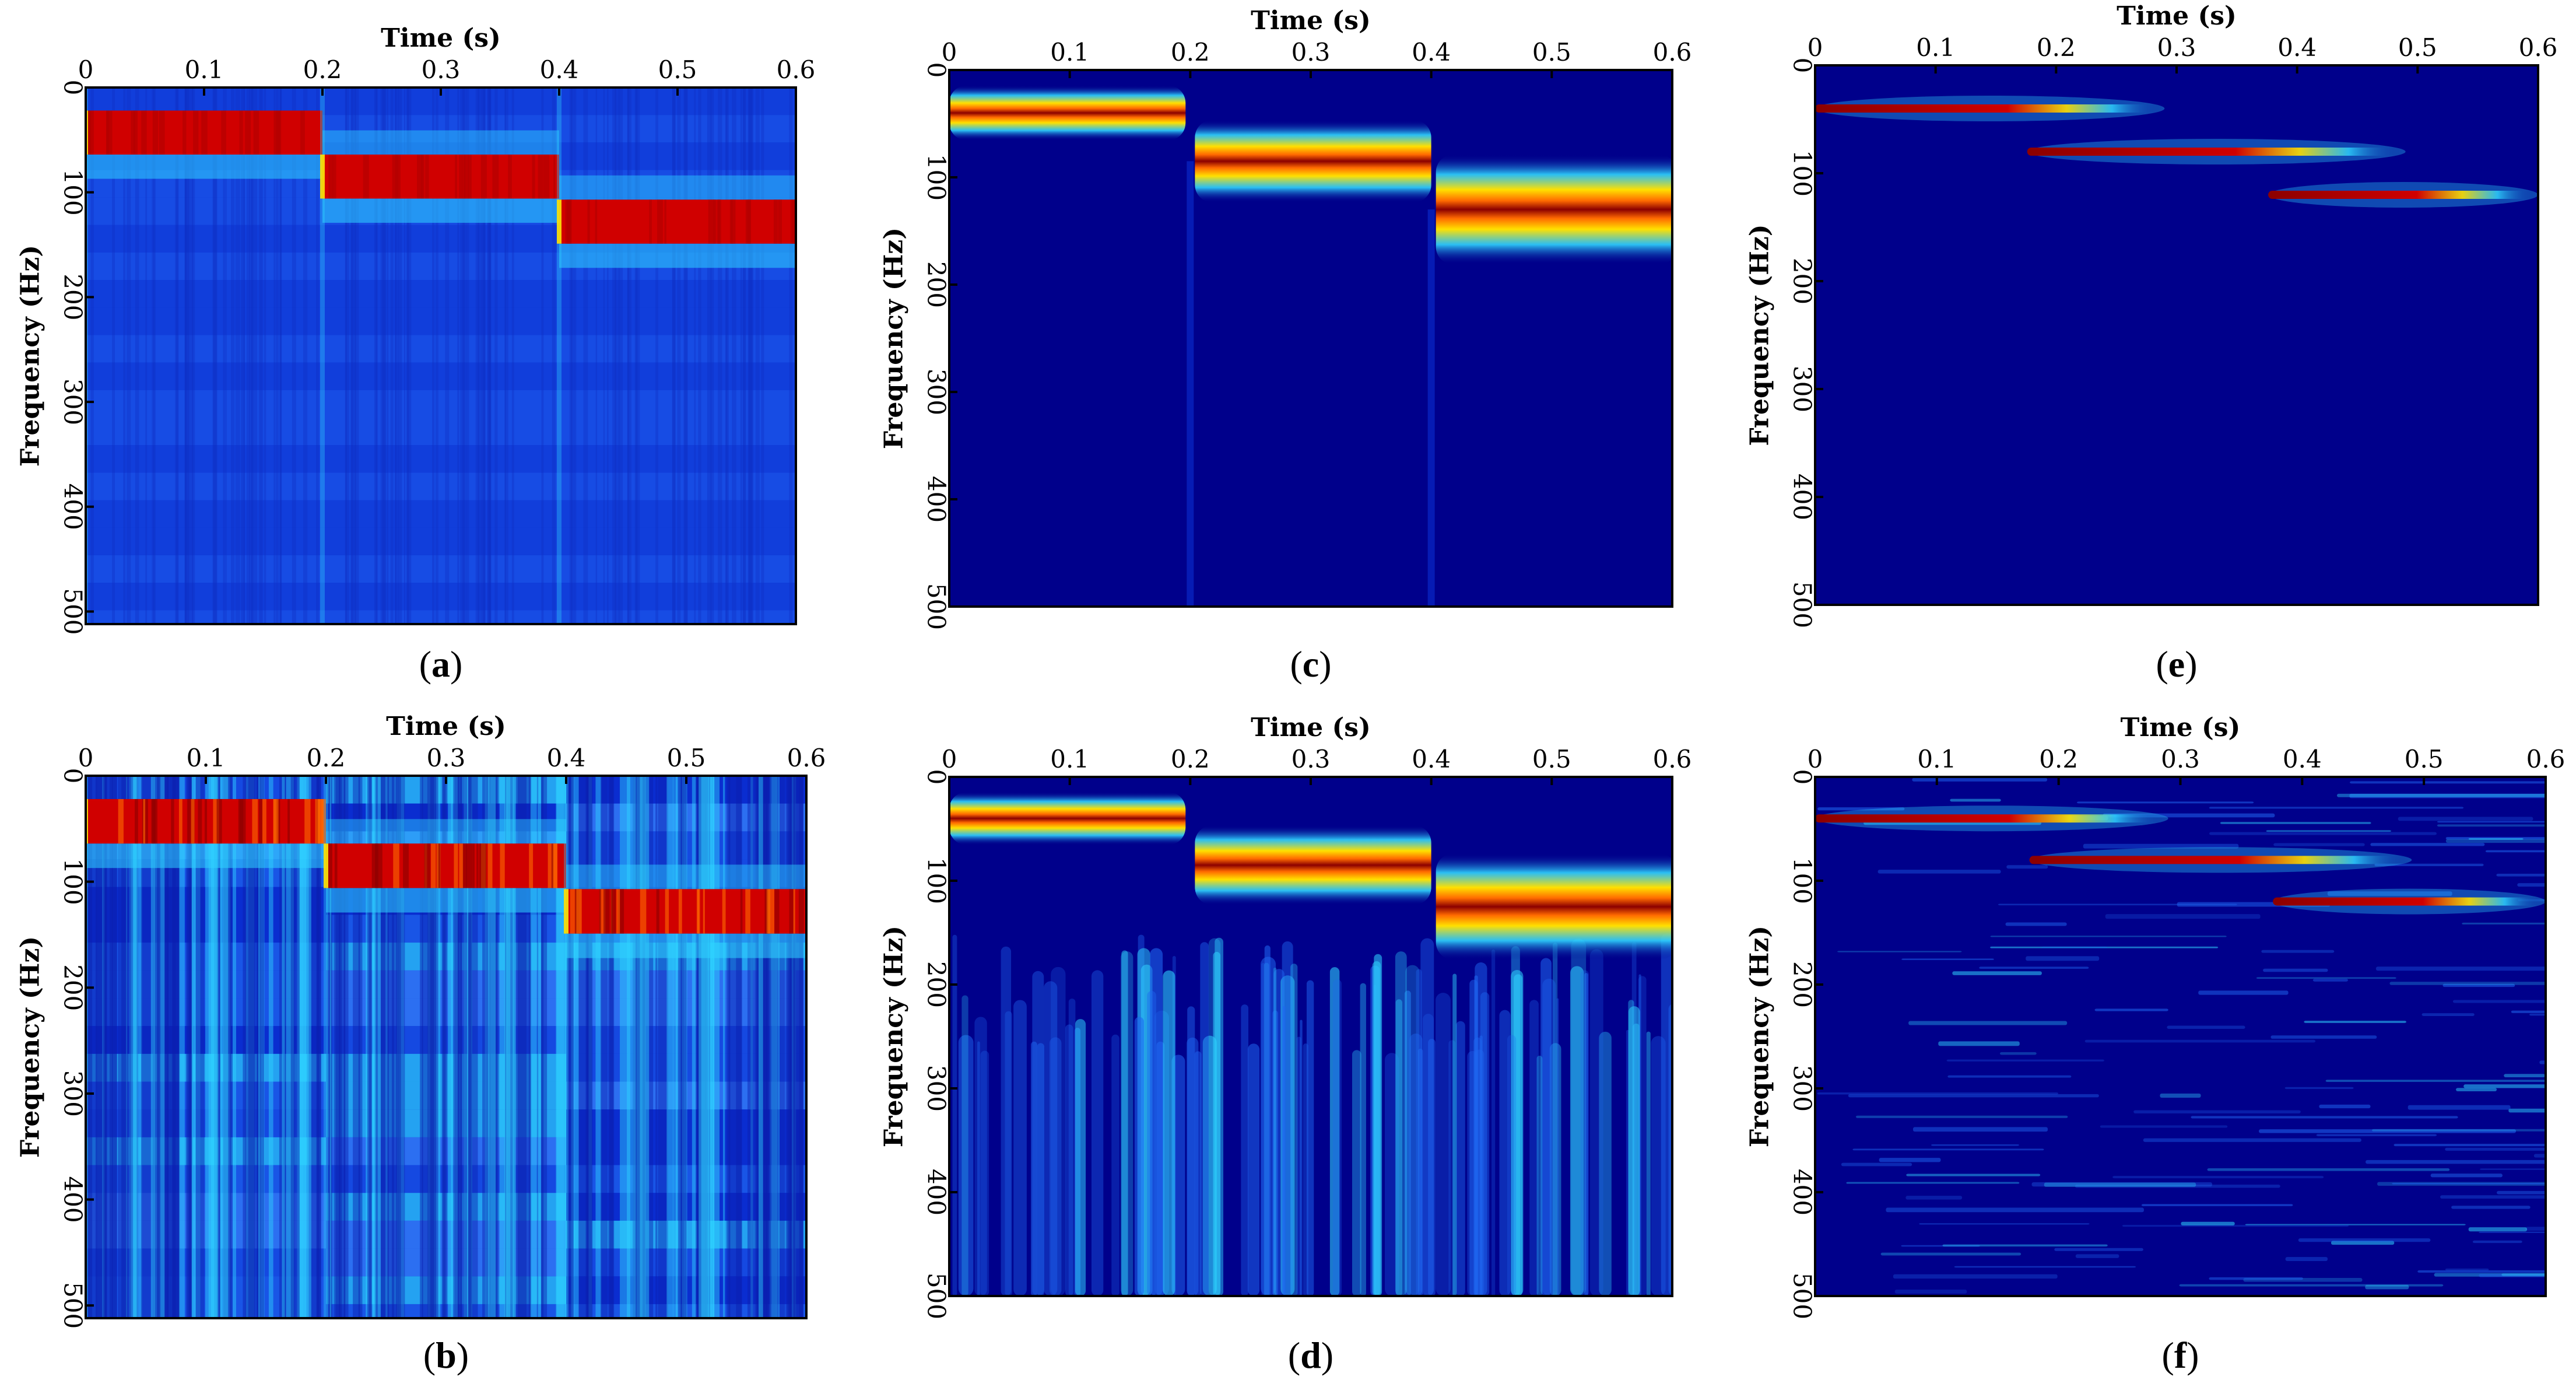 Image resolution: width=2576 pixels, height=1394 pixels. I want to click on x-axis-label: Time (s), so click(2177, 16).